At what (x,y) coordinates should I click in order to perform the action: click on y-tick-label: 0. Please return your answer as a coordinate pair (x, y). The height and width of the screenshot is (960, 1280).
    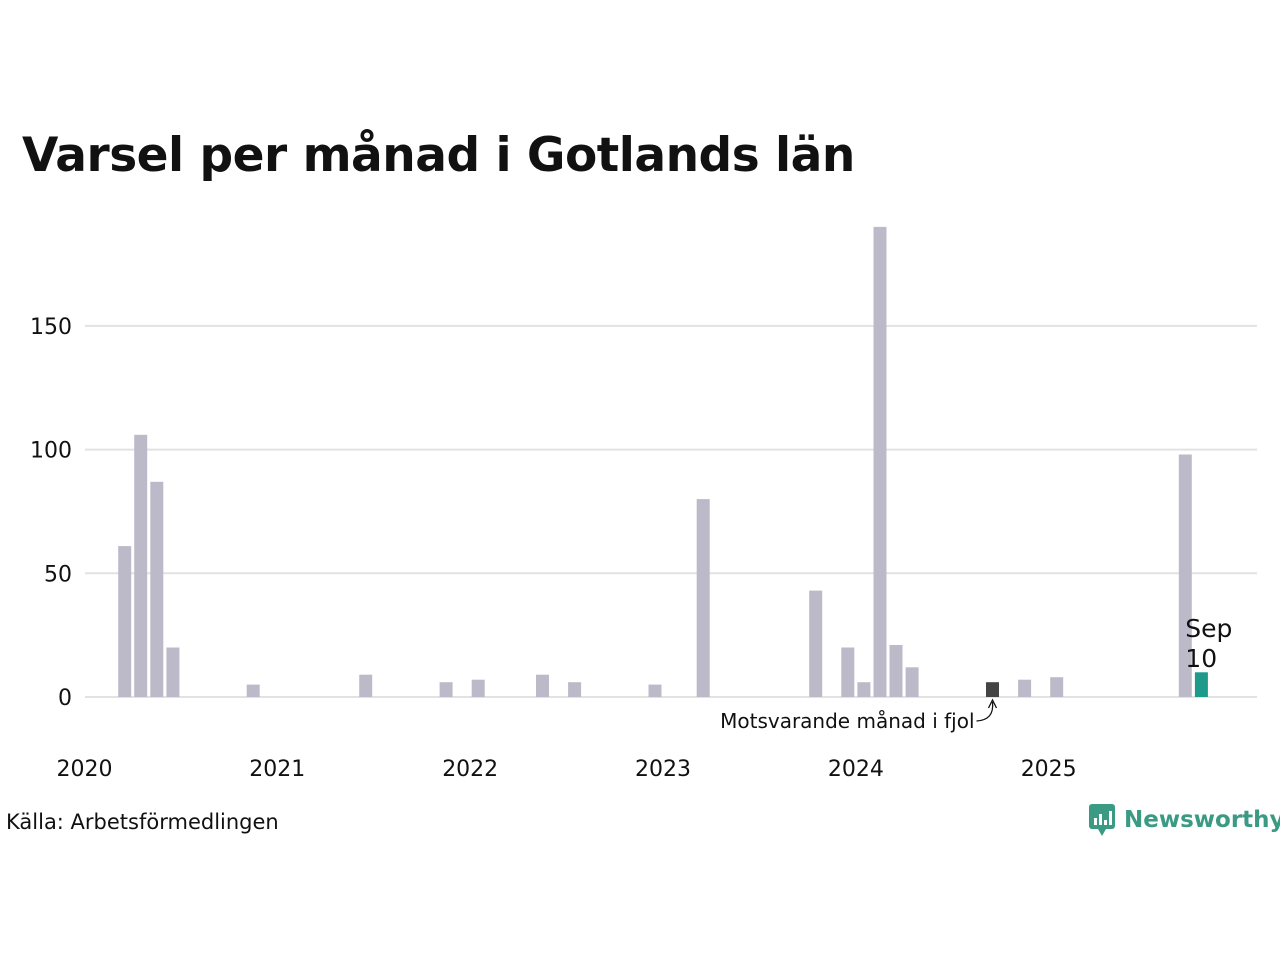
    Looking at the image, I should click on (65, 698).